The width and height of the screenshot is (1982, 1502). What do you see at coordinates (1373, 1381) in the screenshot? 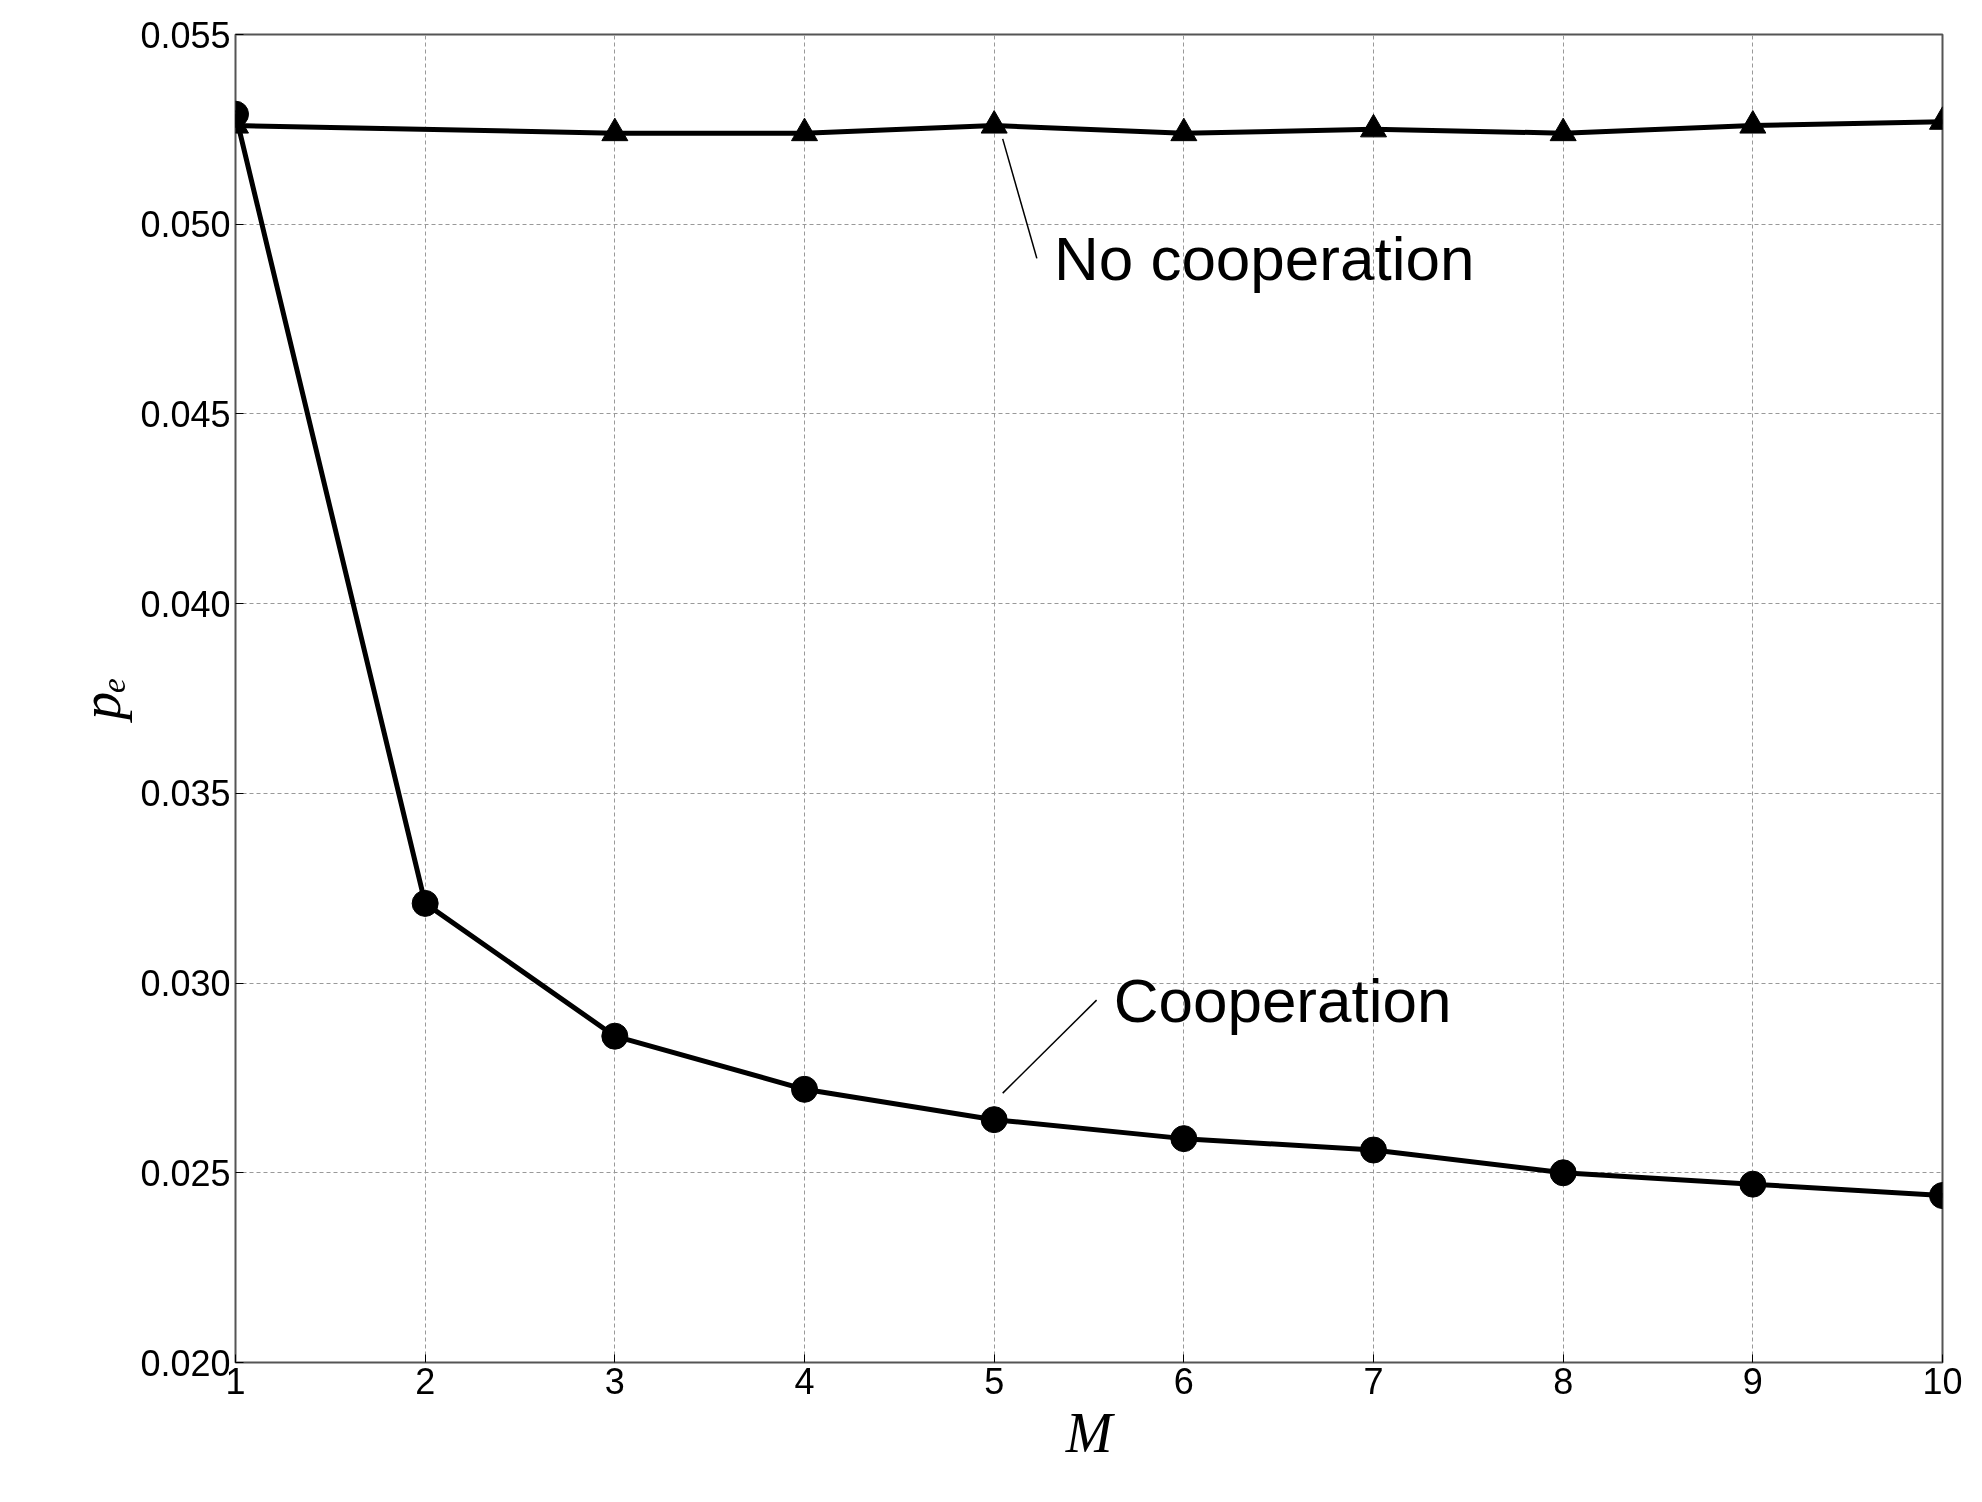
I see `x-tick-label: 7` at bounding box center [1373, 1381].